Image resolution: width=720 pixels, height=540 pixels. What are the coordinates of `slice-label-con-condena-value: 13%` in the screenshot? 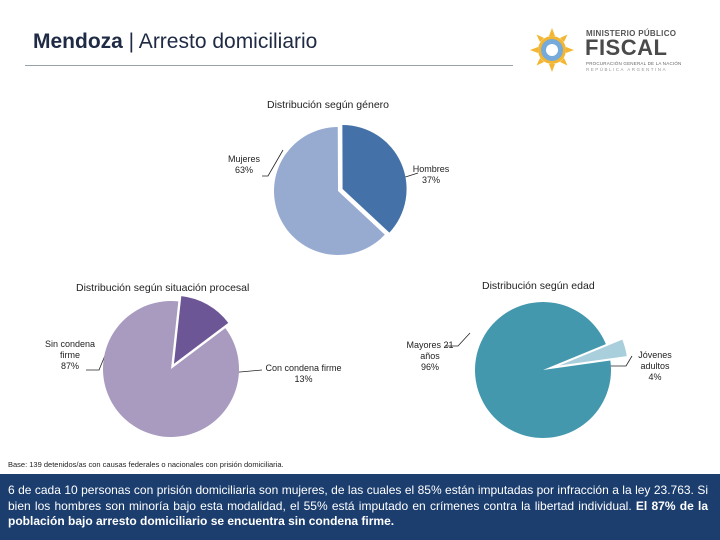 It's located at (303, 379).